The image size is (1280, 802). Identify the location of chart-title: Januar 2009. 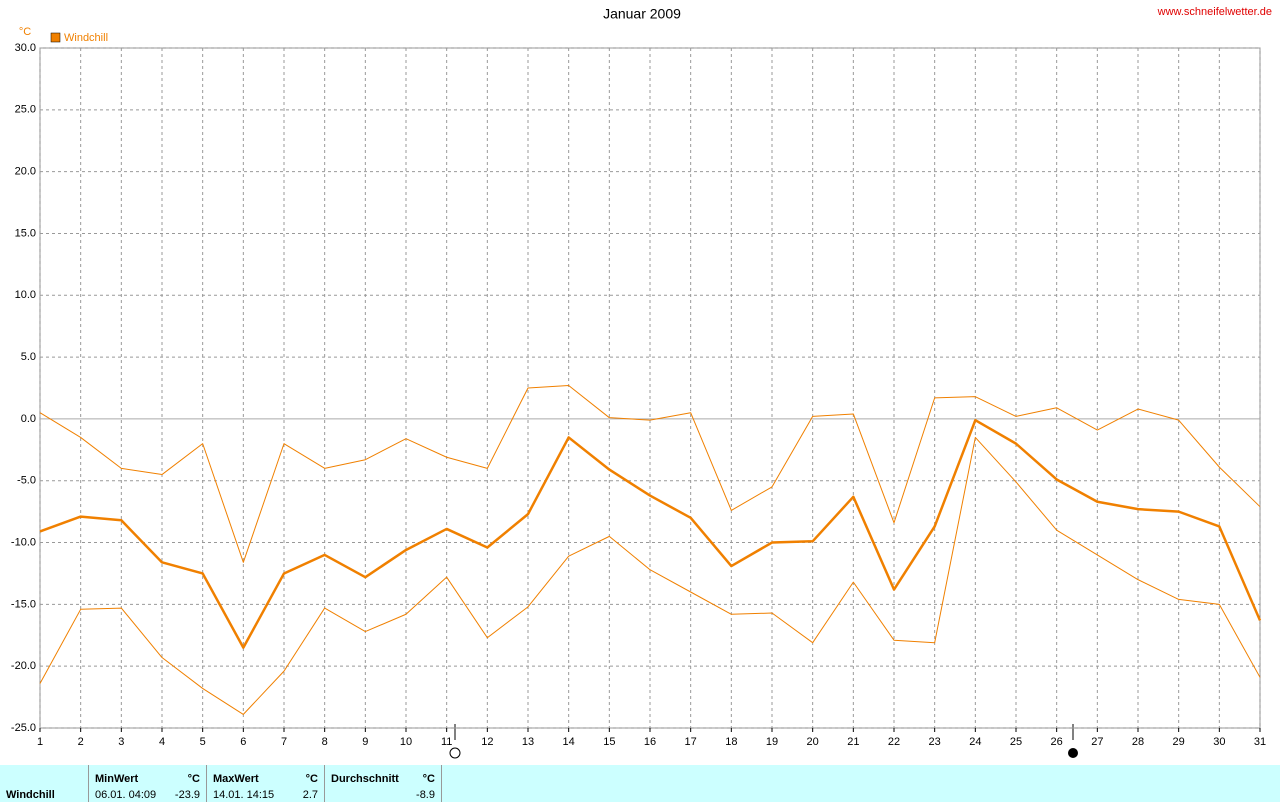
(642, 14).